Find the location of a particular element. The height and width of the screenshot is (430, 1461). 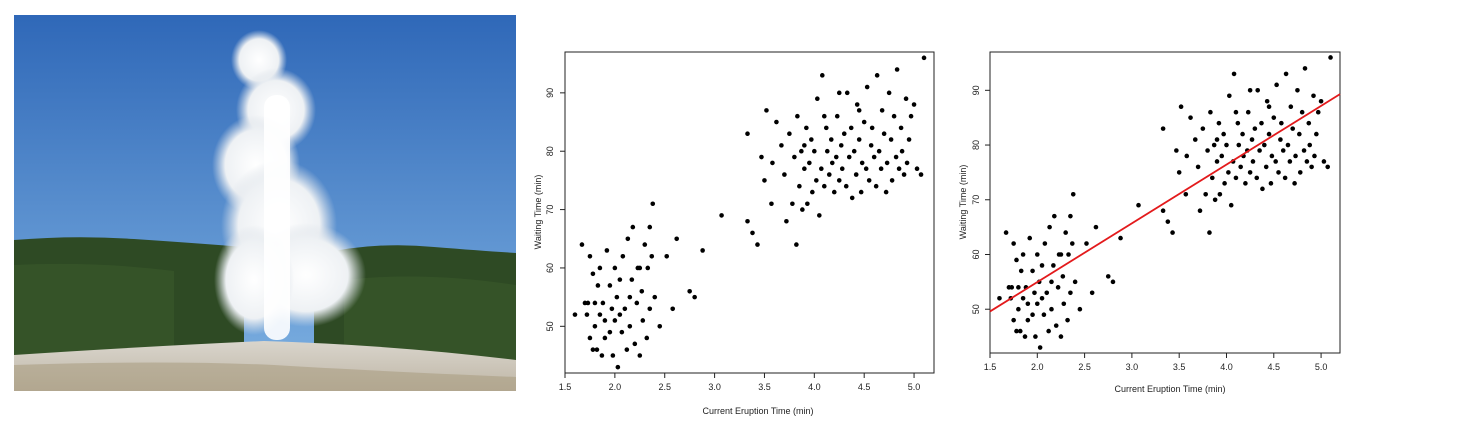

y-tick-label: 80 is located at coordinates (976, 145).